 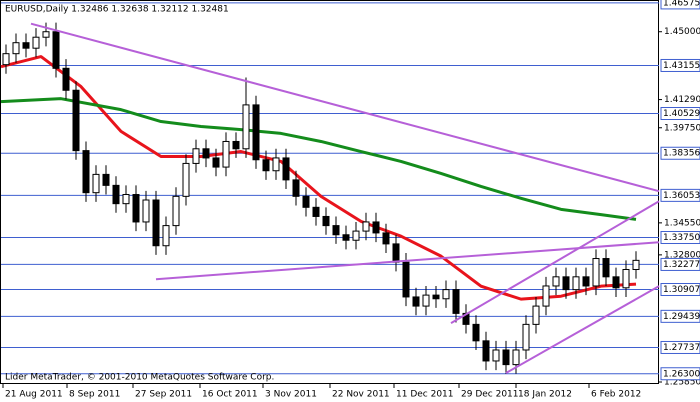 I want to click on x-tick-label: 6 Feb 2012, so click(x=616, y=395).